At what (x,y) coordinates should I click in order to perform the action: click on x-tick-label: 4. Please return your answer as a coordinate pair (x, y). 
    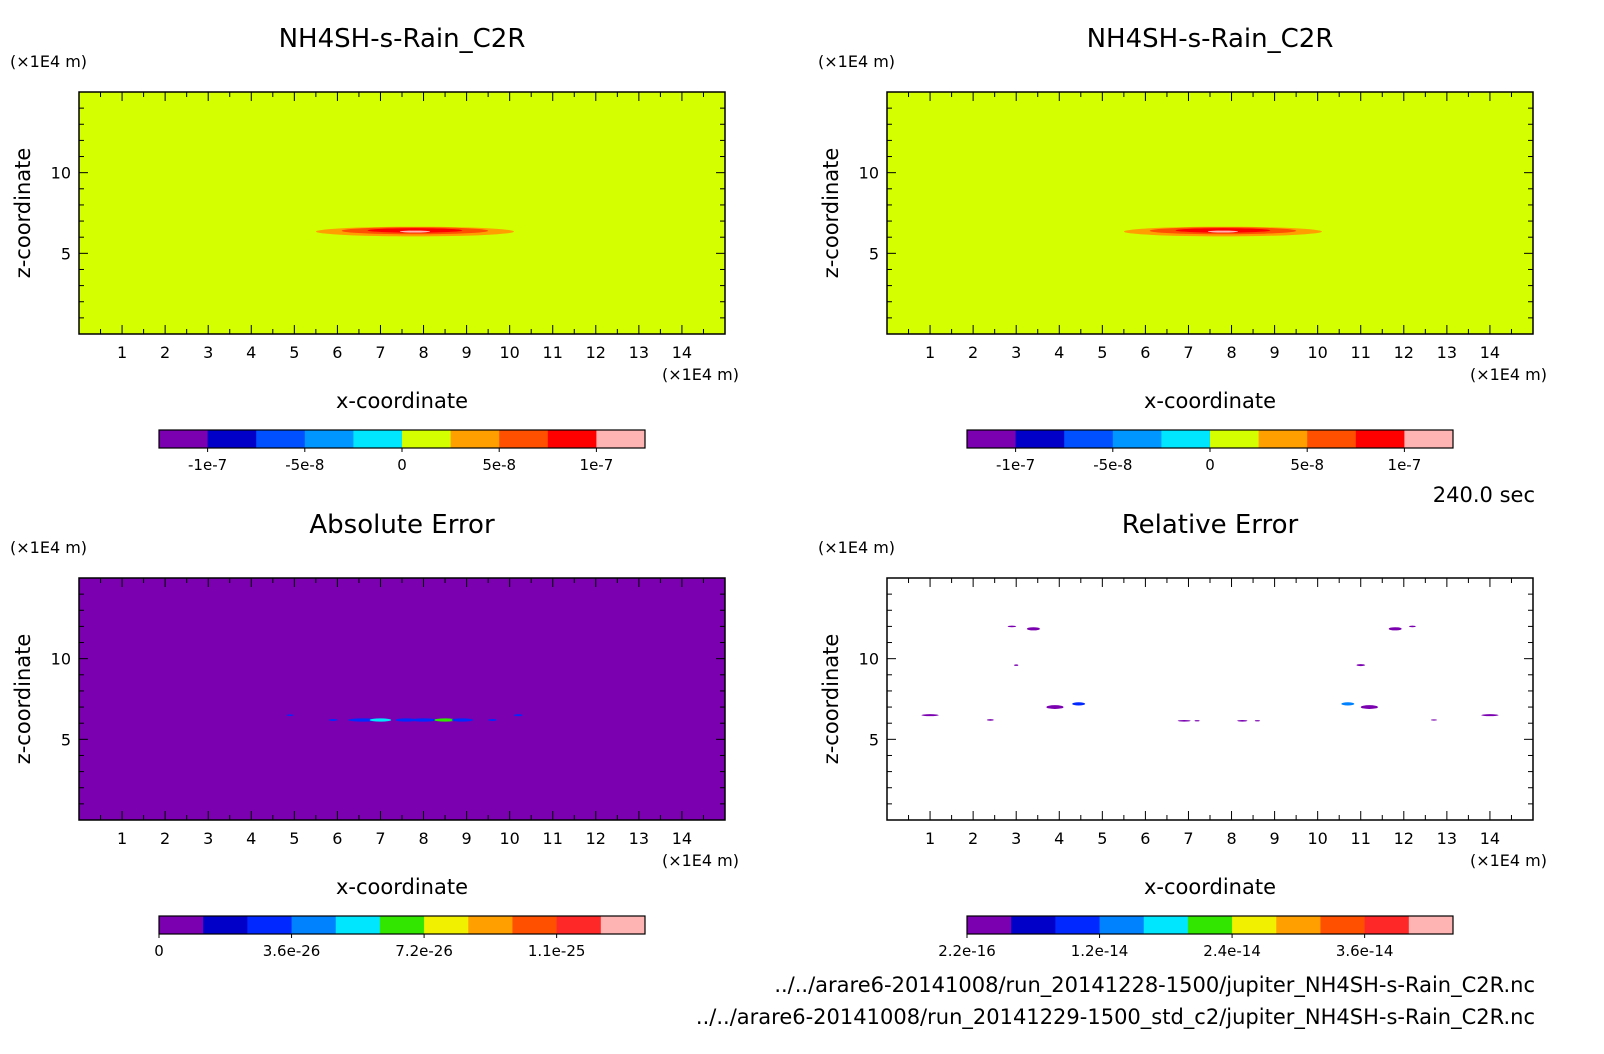
    Looking at the image, I should click on (251, 838).